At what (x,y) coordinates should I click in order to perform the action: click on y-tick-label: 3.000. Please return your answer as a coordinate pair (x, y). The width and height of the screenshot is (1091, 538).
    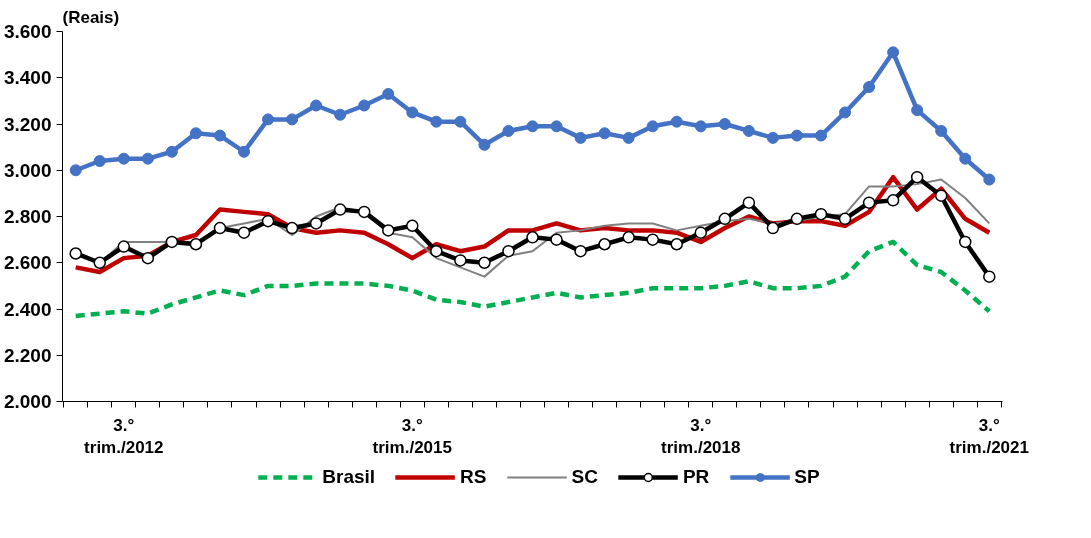
    Looking at the image, I should click on (27, 170).